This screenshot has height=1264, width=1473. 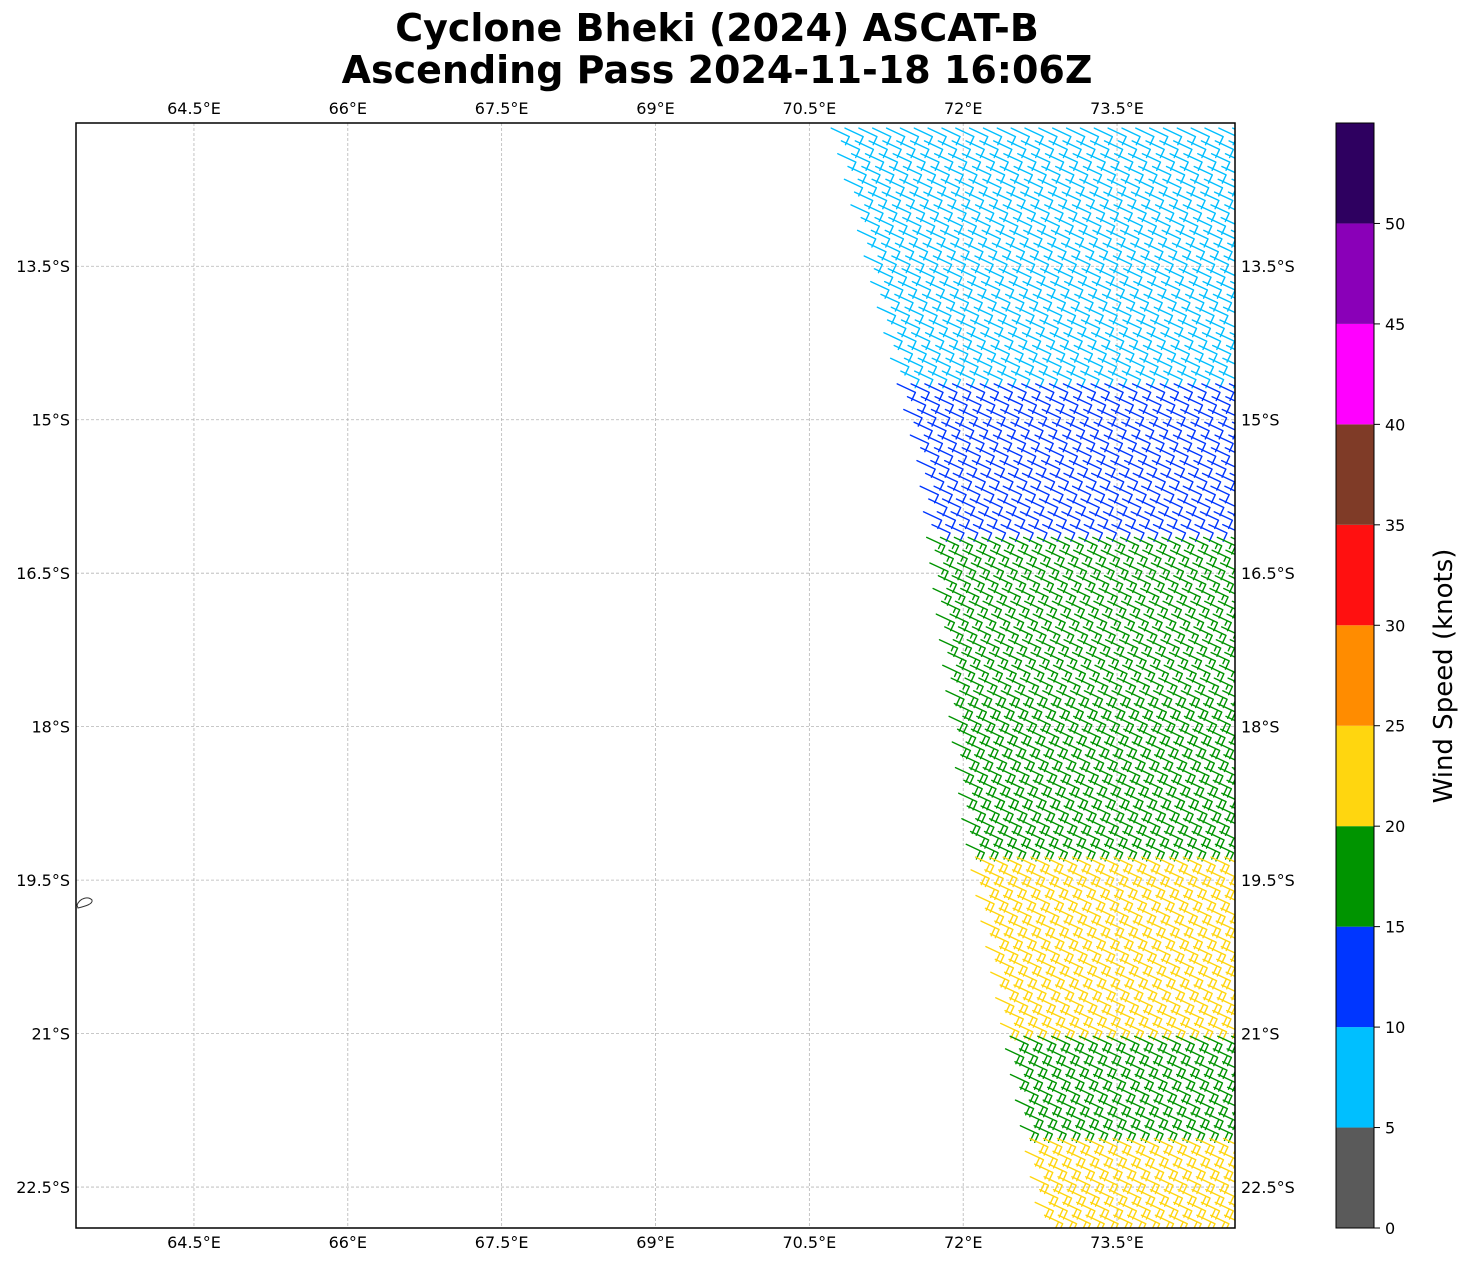 I want to click on lat-tick-label-right: 19.5°S, so click(x=1268, y=880).